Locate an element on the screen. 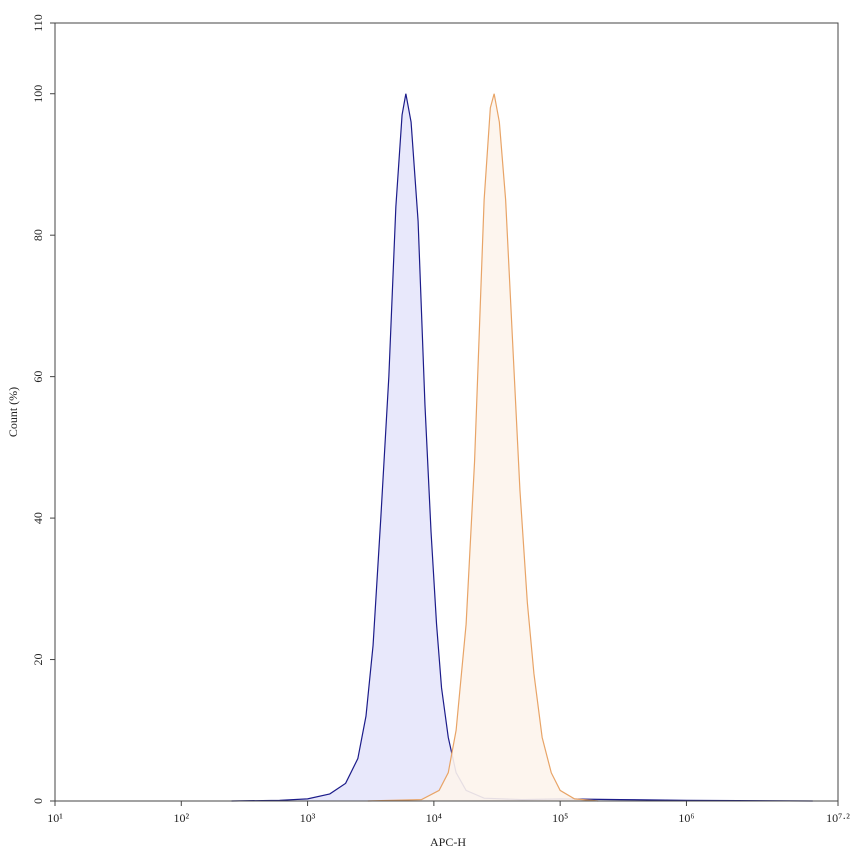 This screenshot has height=856, width=853. x-tick-label: 10² is located at coordinates (181, 818).